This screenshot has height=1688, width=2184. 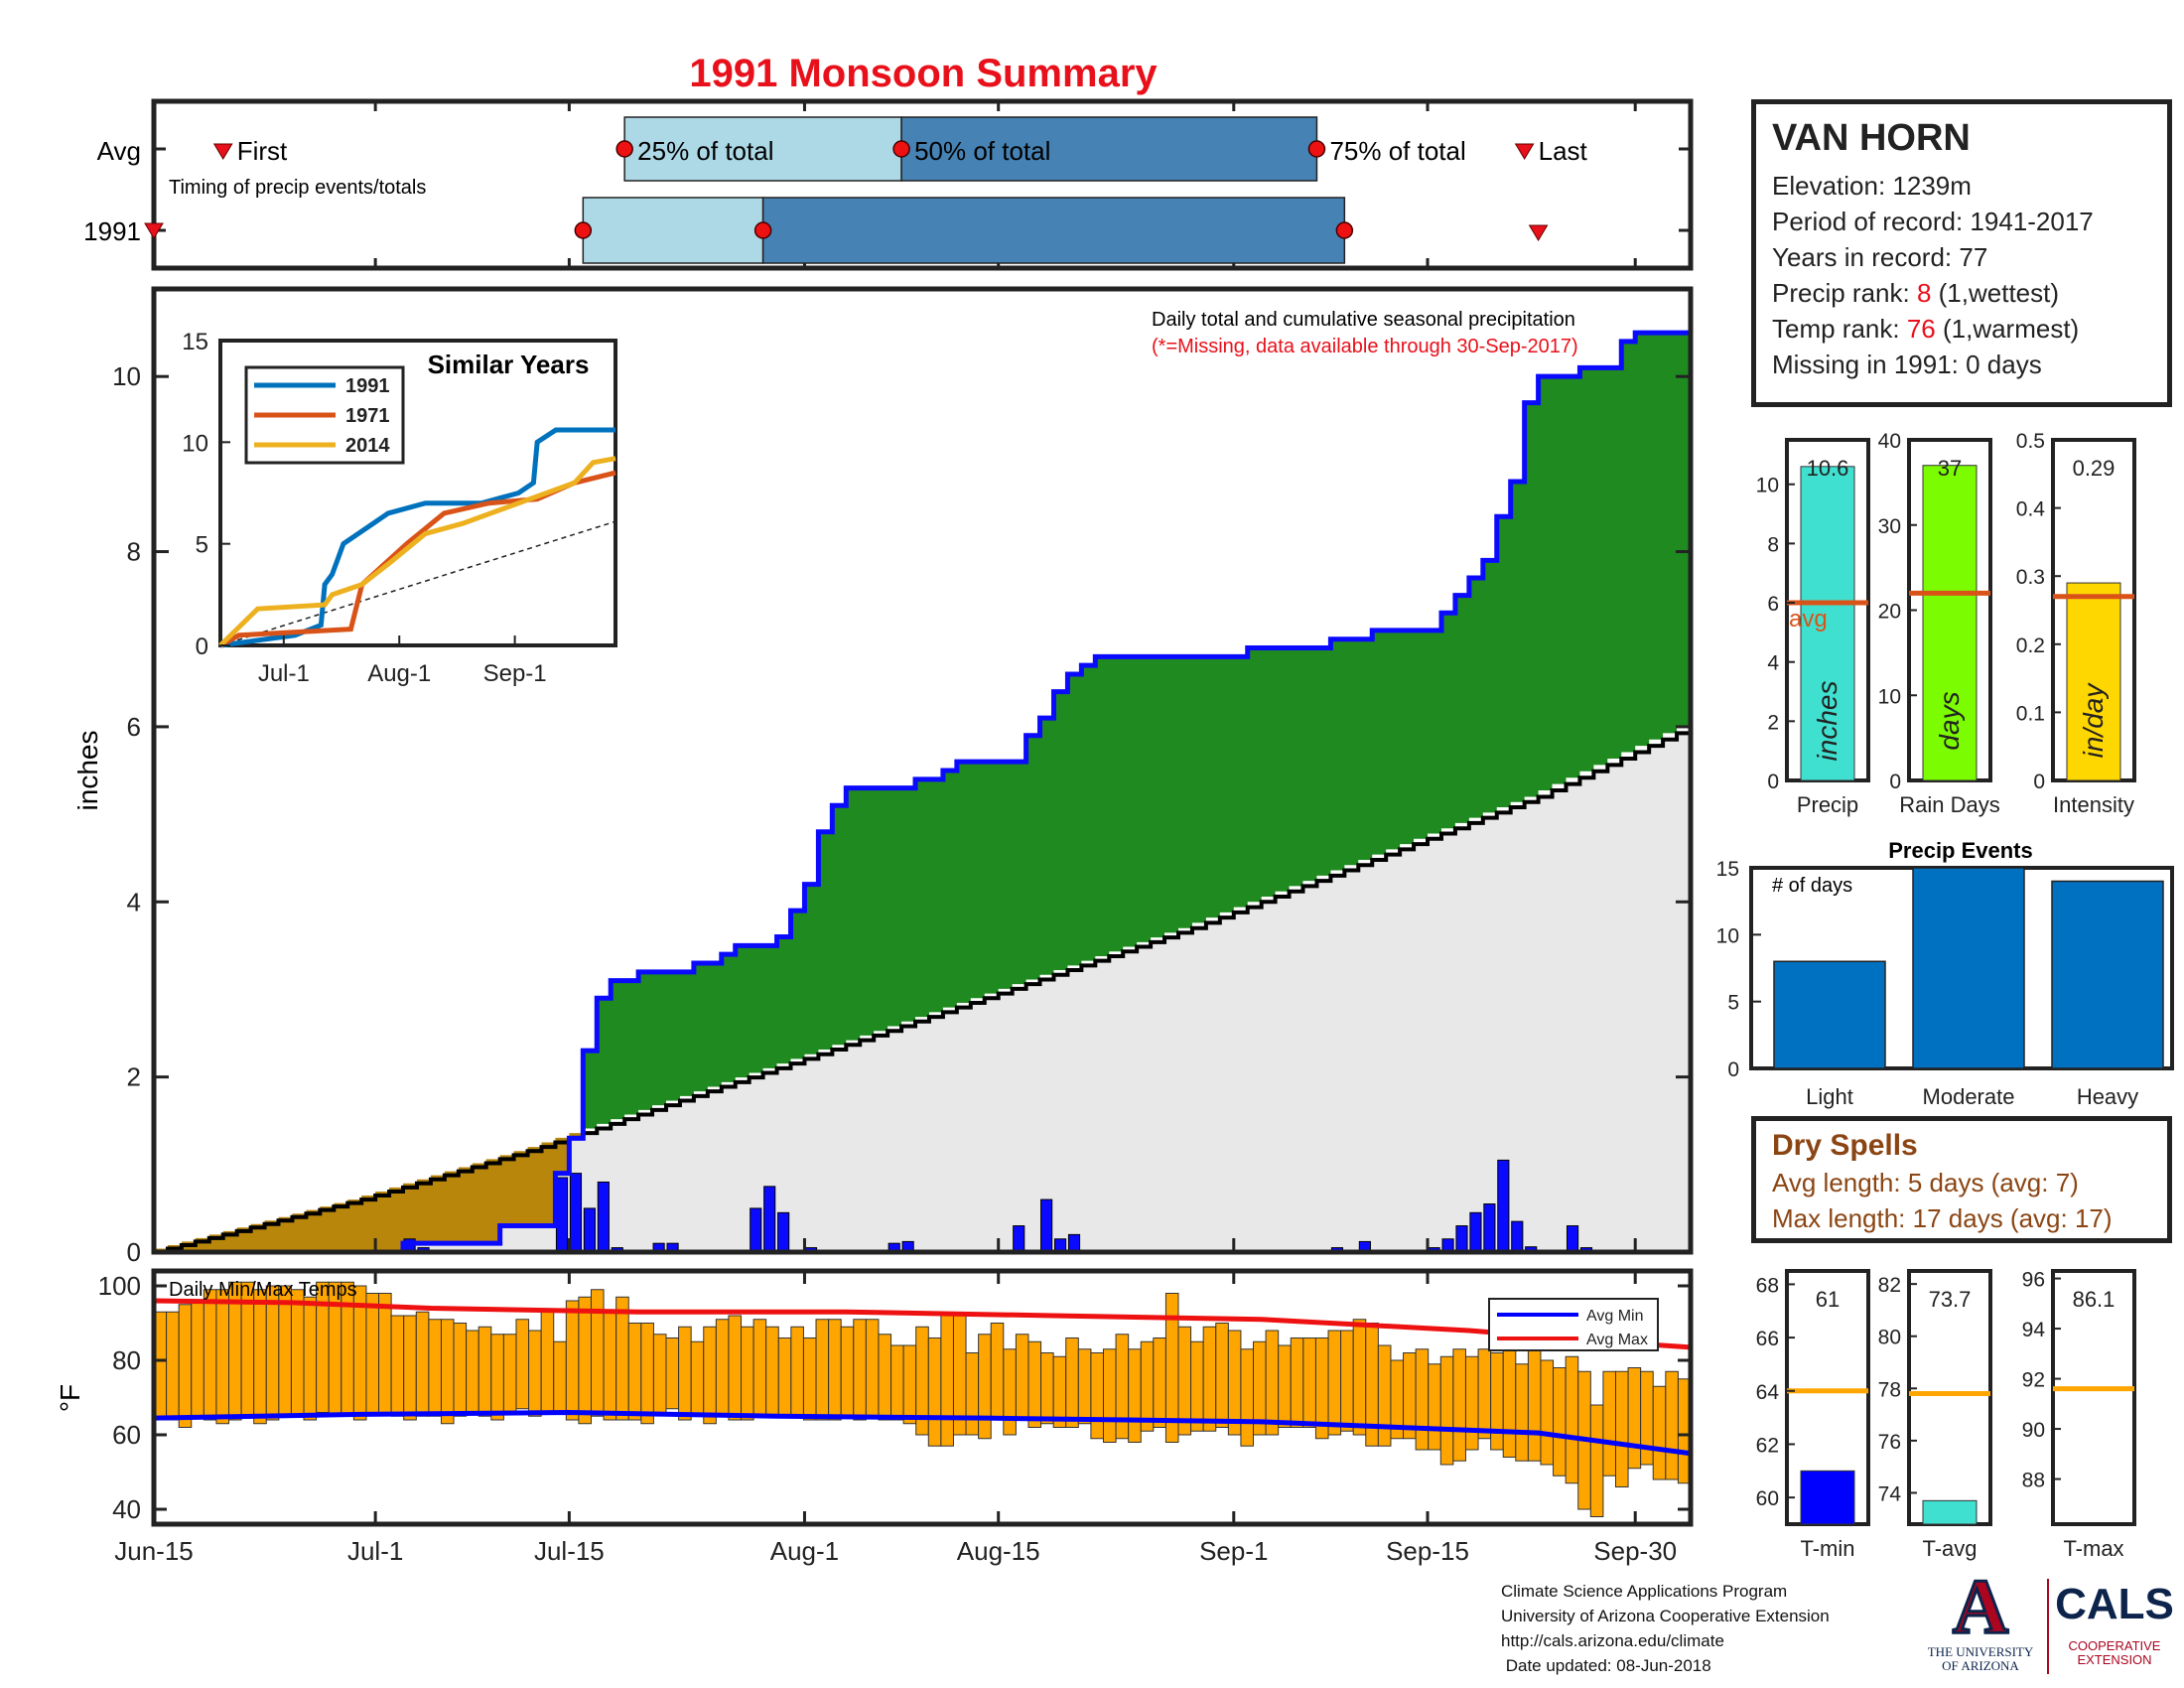 What do you see at coordinates (1829, 1096) in the screenshot?
I see `events-category-Light: Light` at bounding box center [1829, 1096].